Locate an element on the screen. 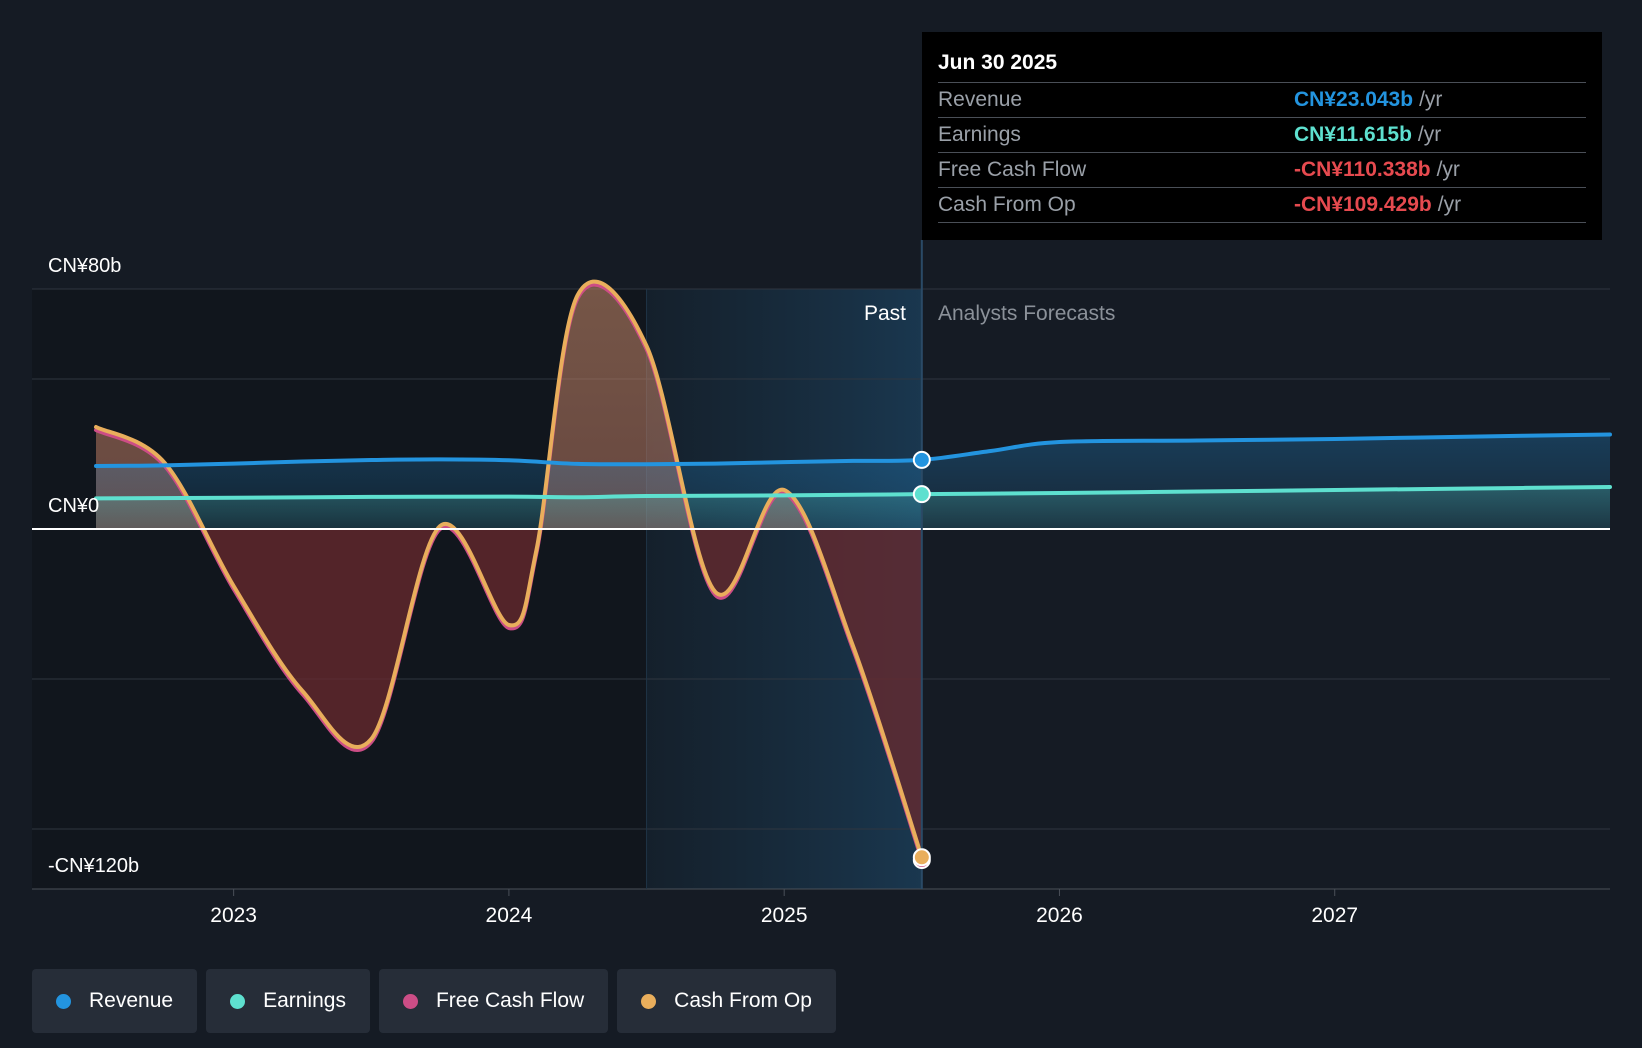 The height and width of the screenshot is (1048, 1642). legend-label: Free Cash Flow is located at coordinates (510, 1000).